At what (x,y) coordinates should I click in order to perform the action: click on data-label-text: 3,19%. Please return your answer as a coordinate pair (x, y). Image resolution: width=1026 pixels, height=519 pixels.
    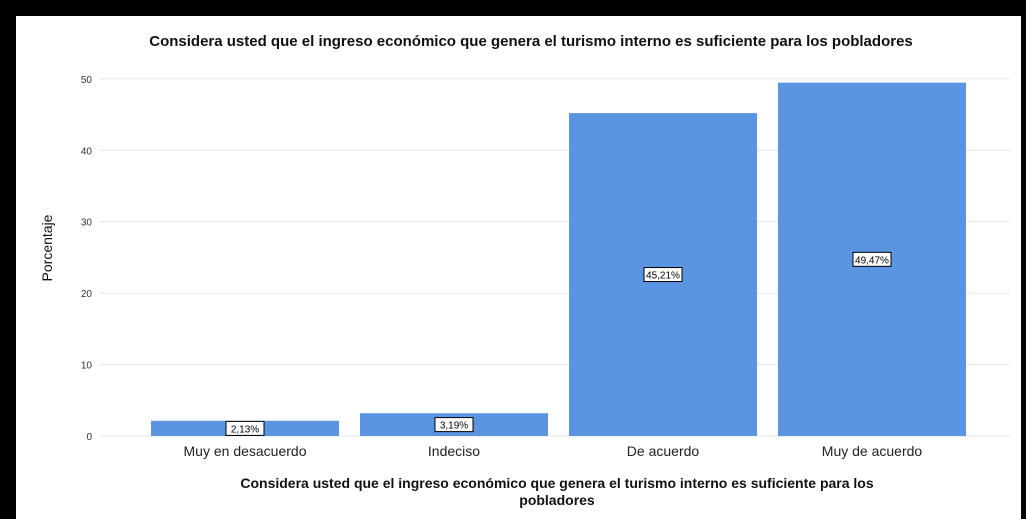
    Looking at the image, I should click on (454, 426).